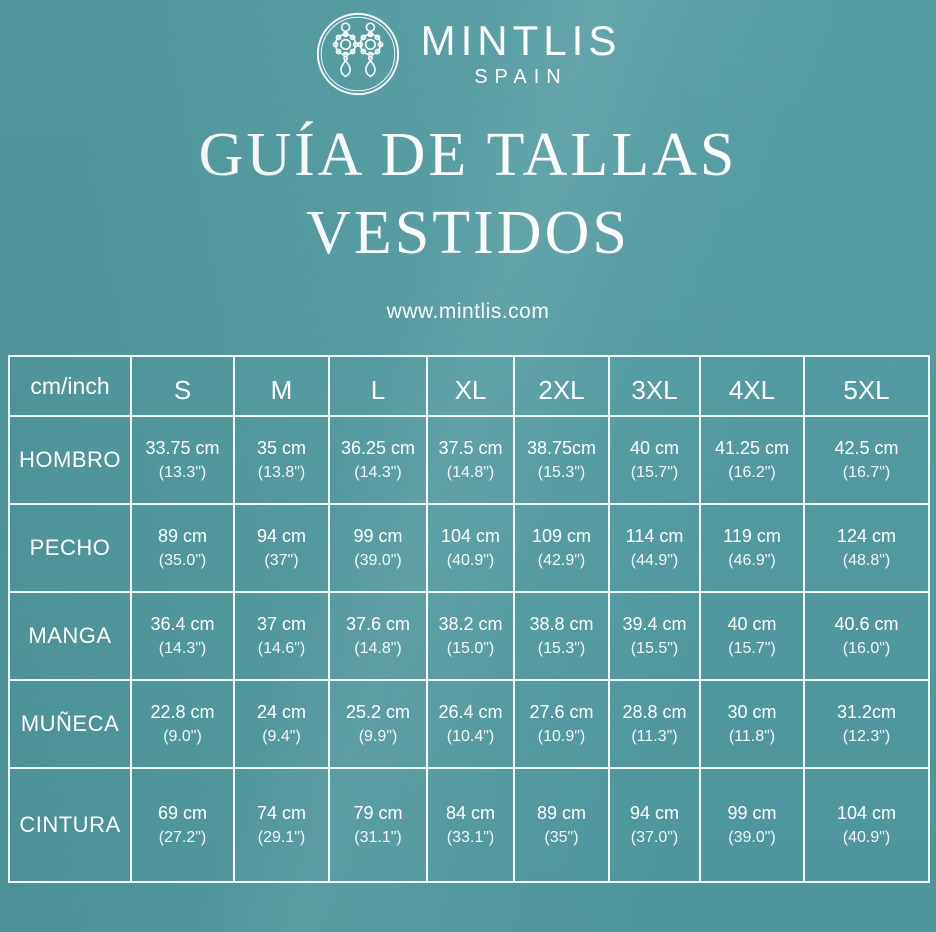 This screenshot has width=936, height=932. Describe the element at coordinates (70, 386) in the screenshot. I see `units-header: cm/inch` at that location.